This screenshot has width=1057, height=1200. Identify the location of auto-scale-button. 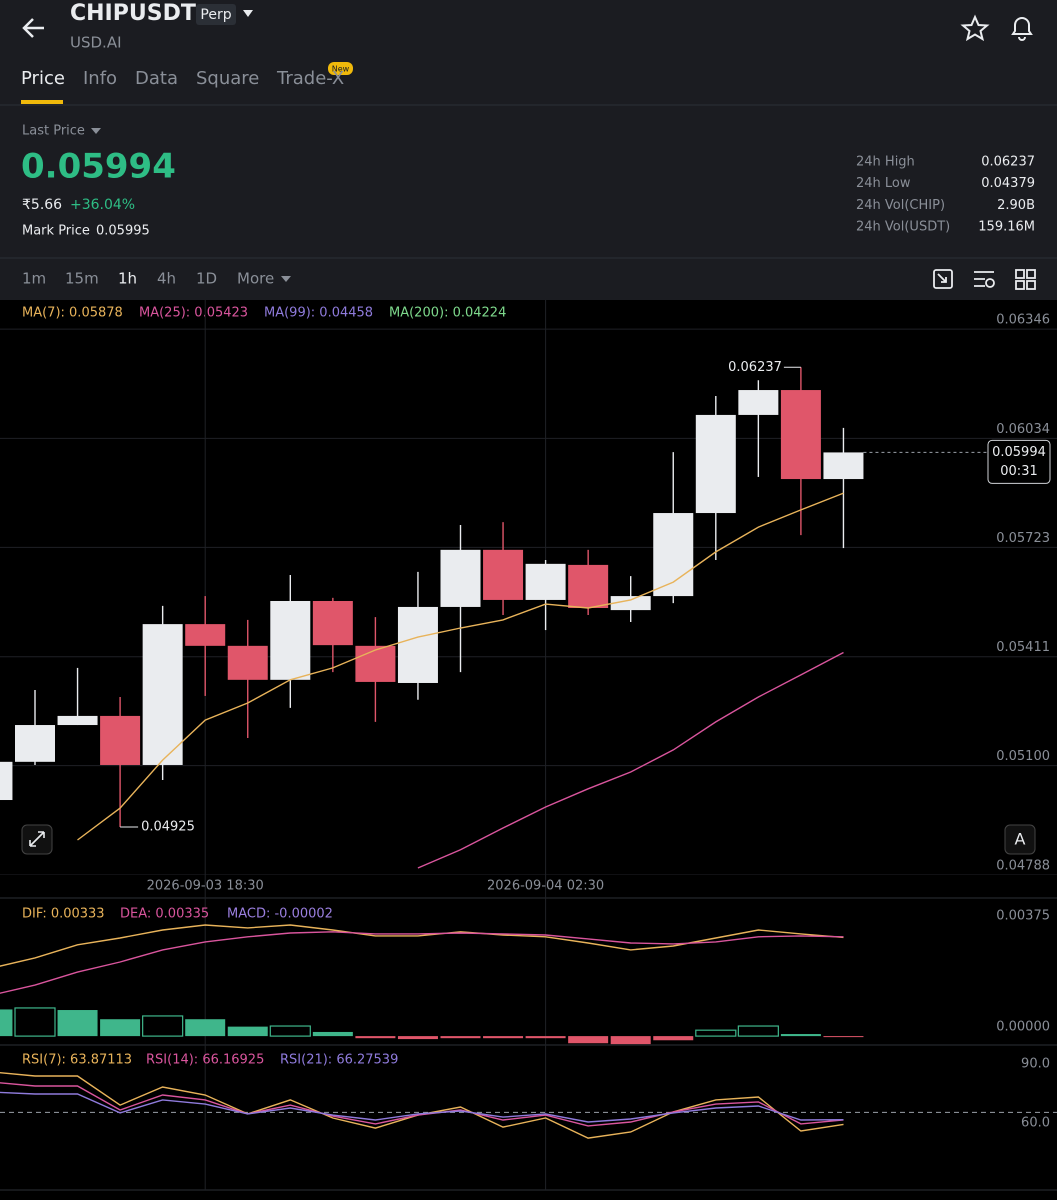
(1020, 839).